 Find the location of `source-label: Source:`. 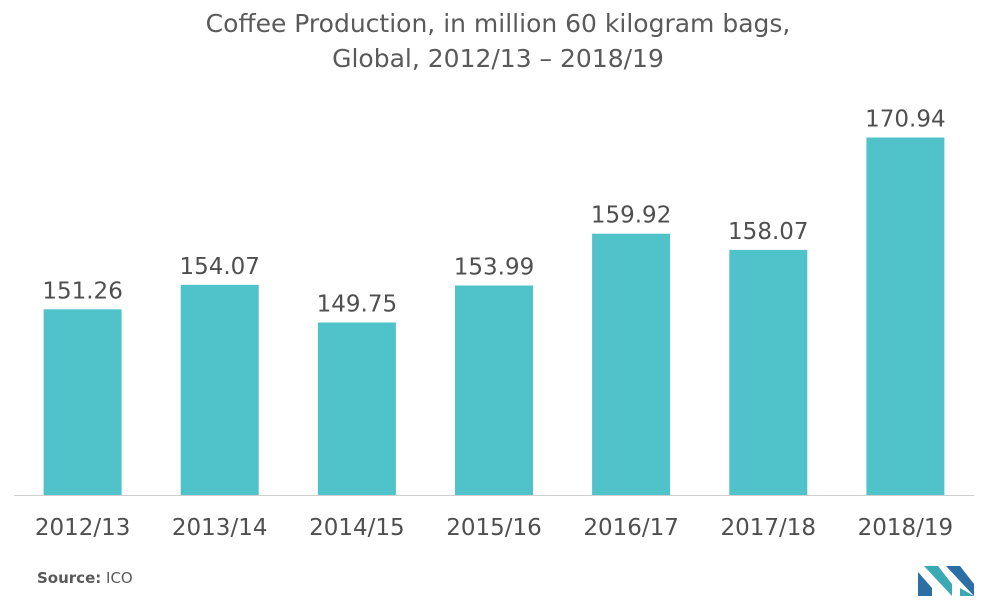

source-label: Source: is located at coordinates (69, 578).